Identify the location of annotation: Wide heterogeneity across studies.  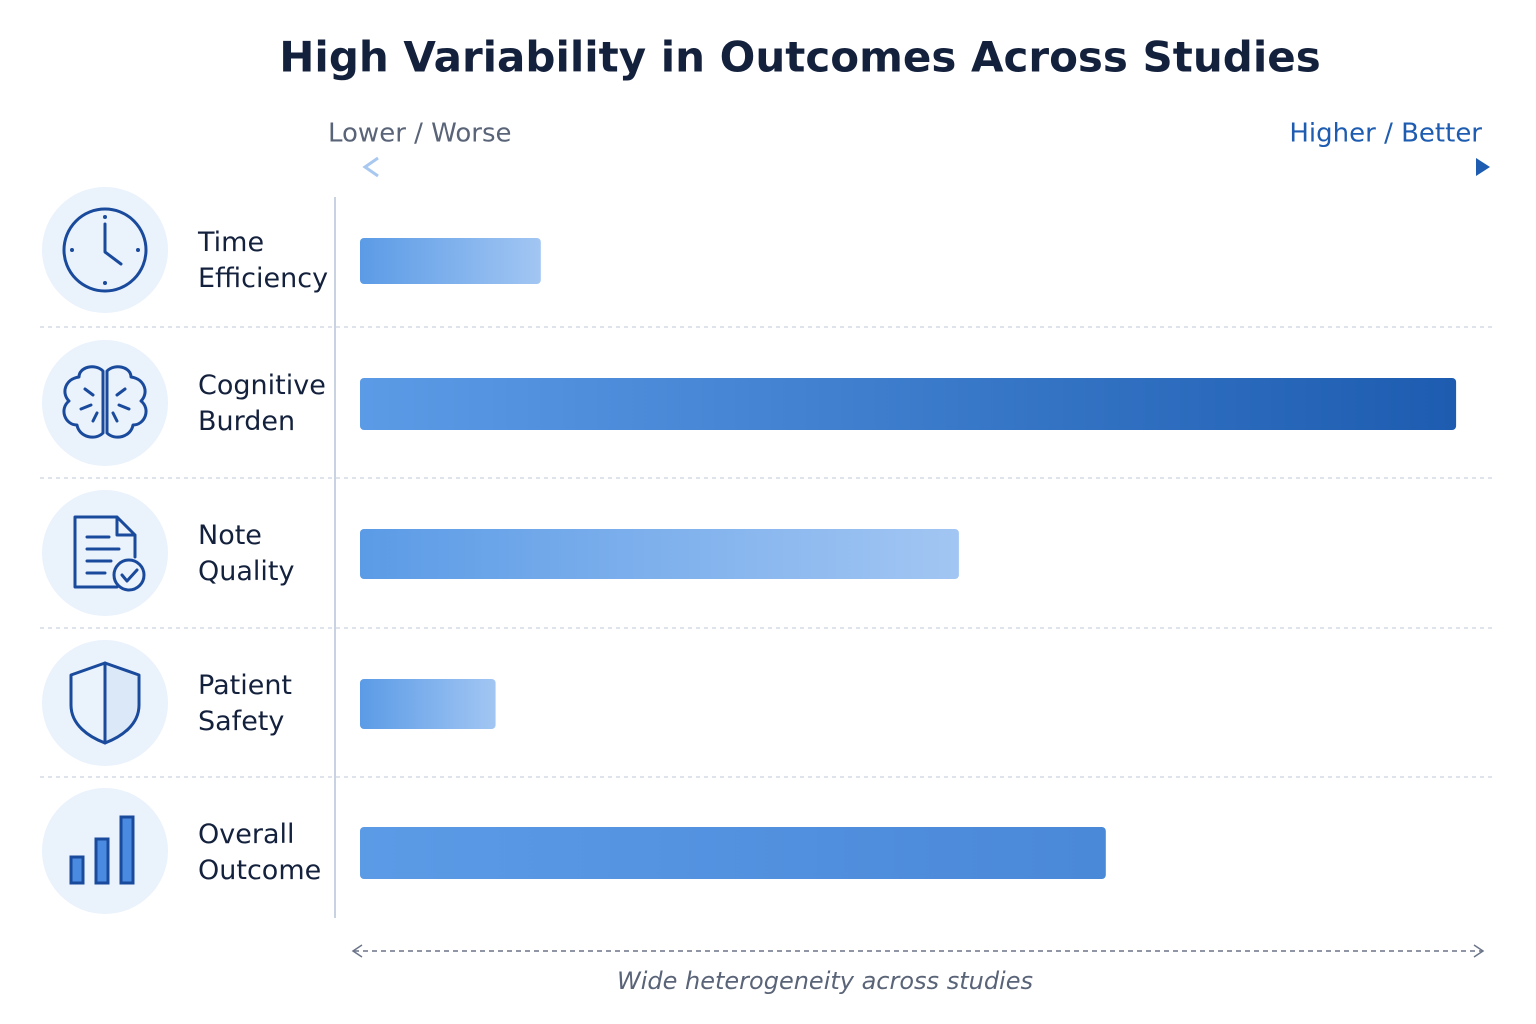
(825, 981).